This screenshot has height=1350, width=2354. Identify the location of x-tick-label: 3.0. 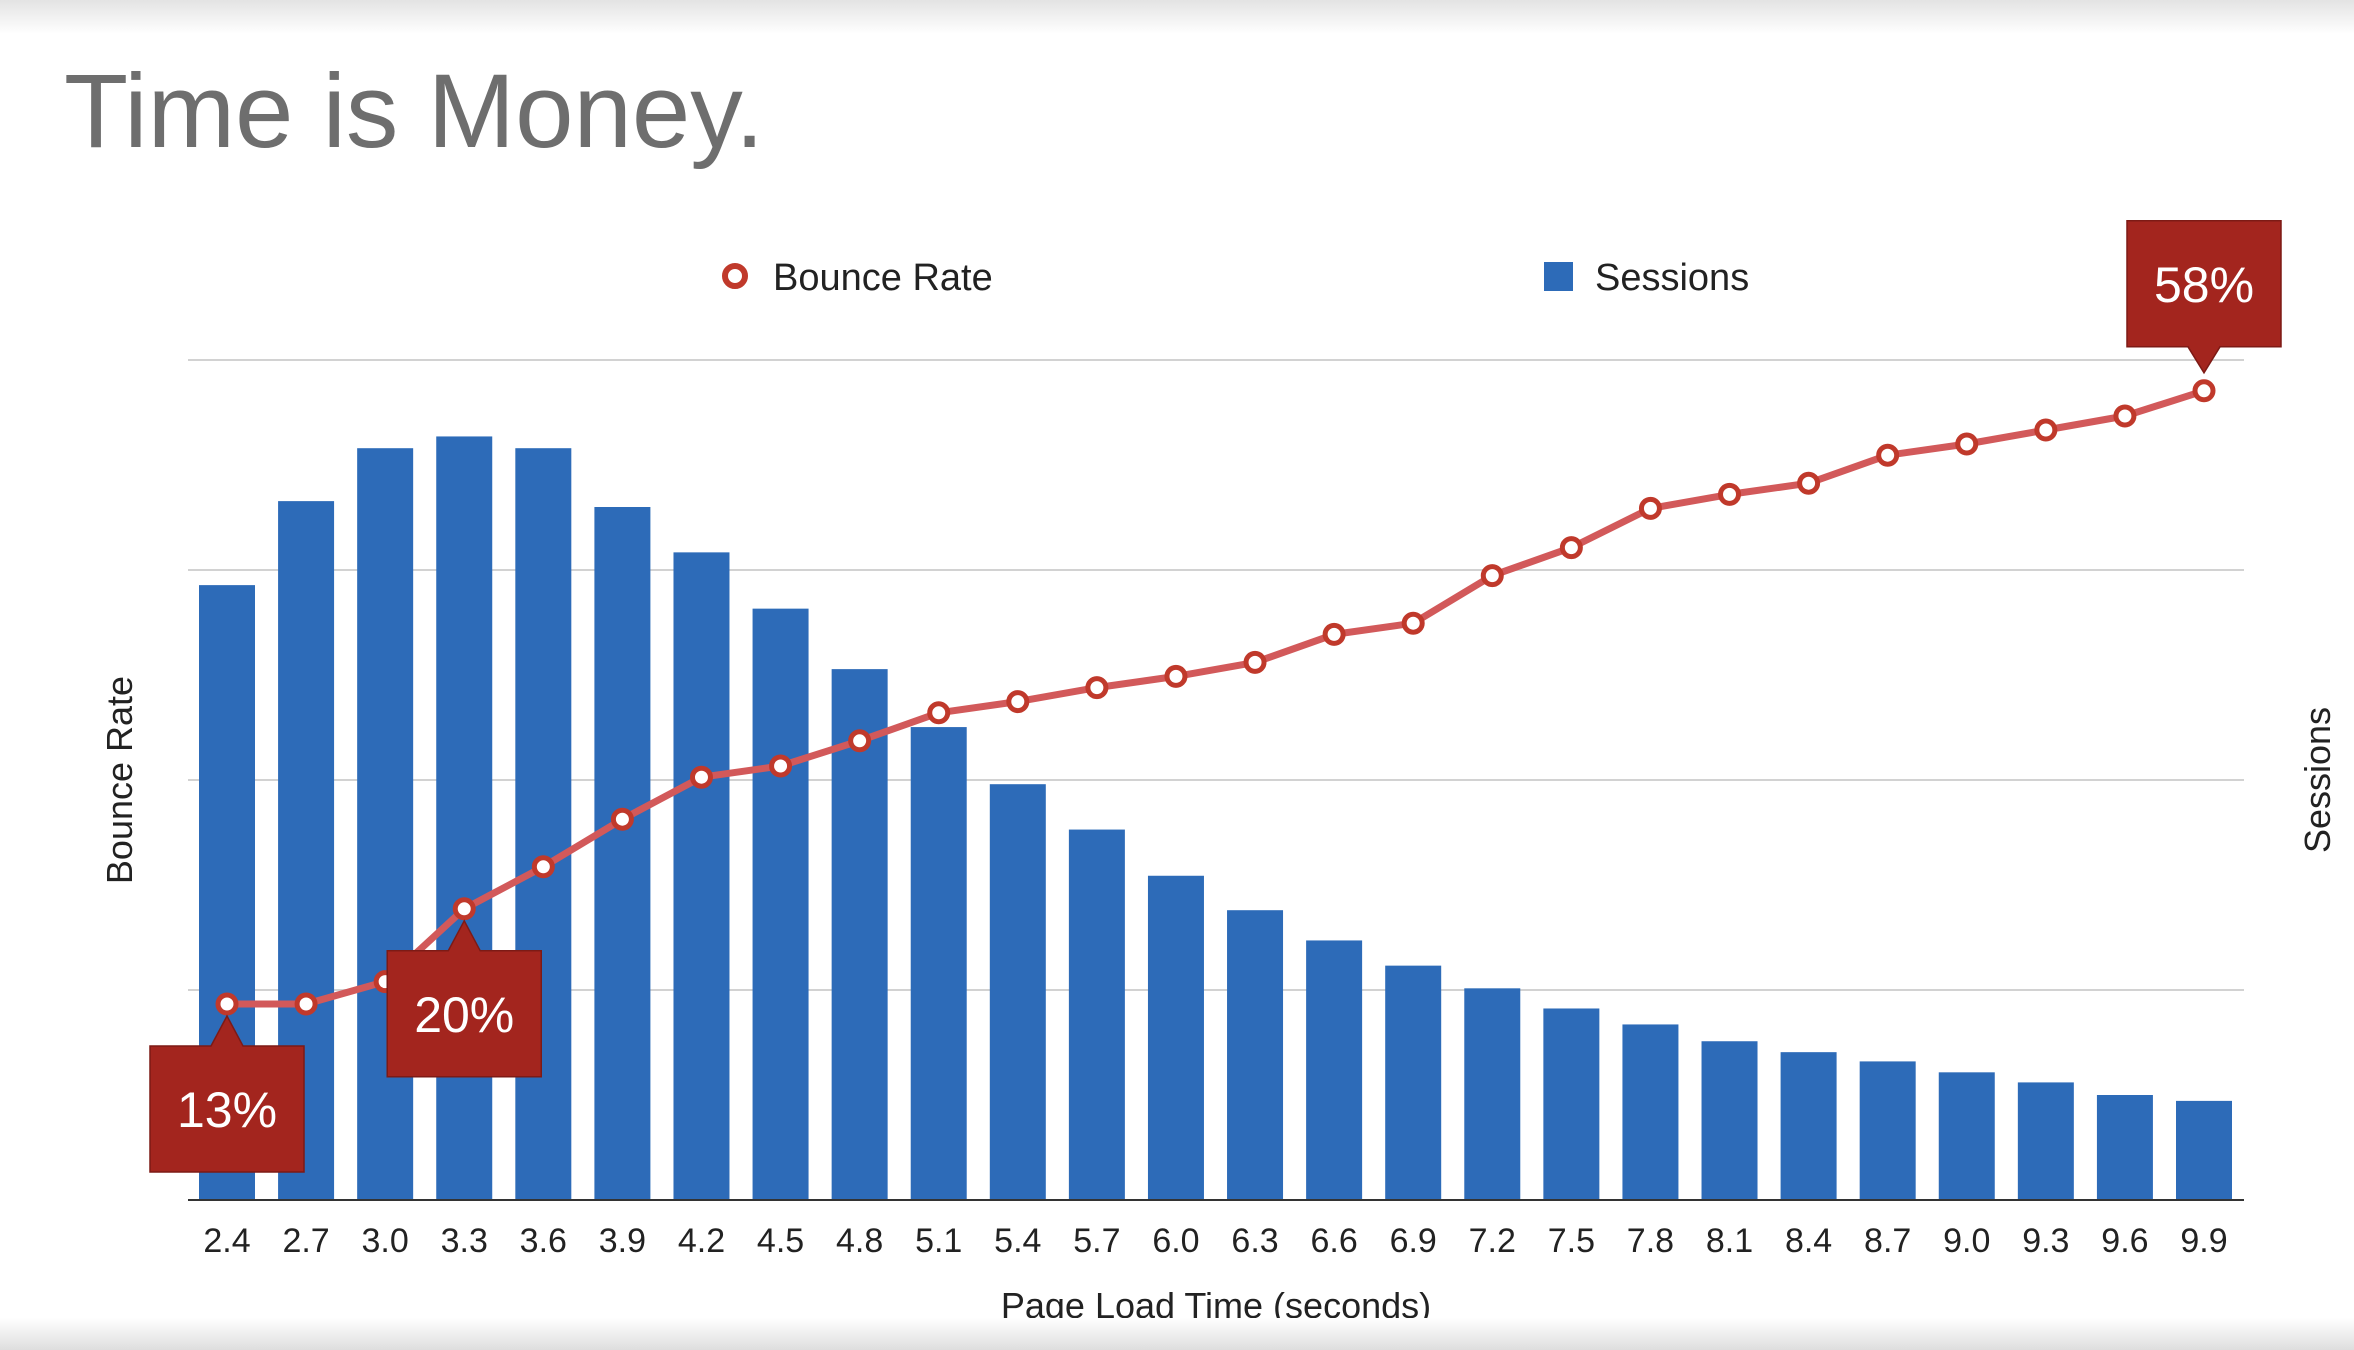
(385, 1241).